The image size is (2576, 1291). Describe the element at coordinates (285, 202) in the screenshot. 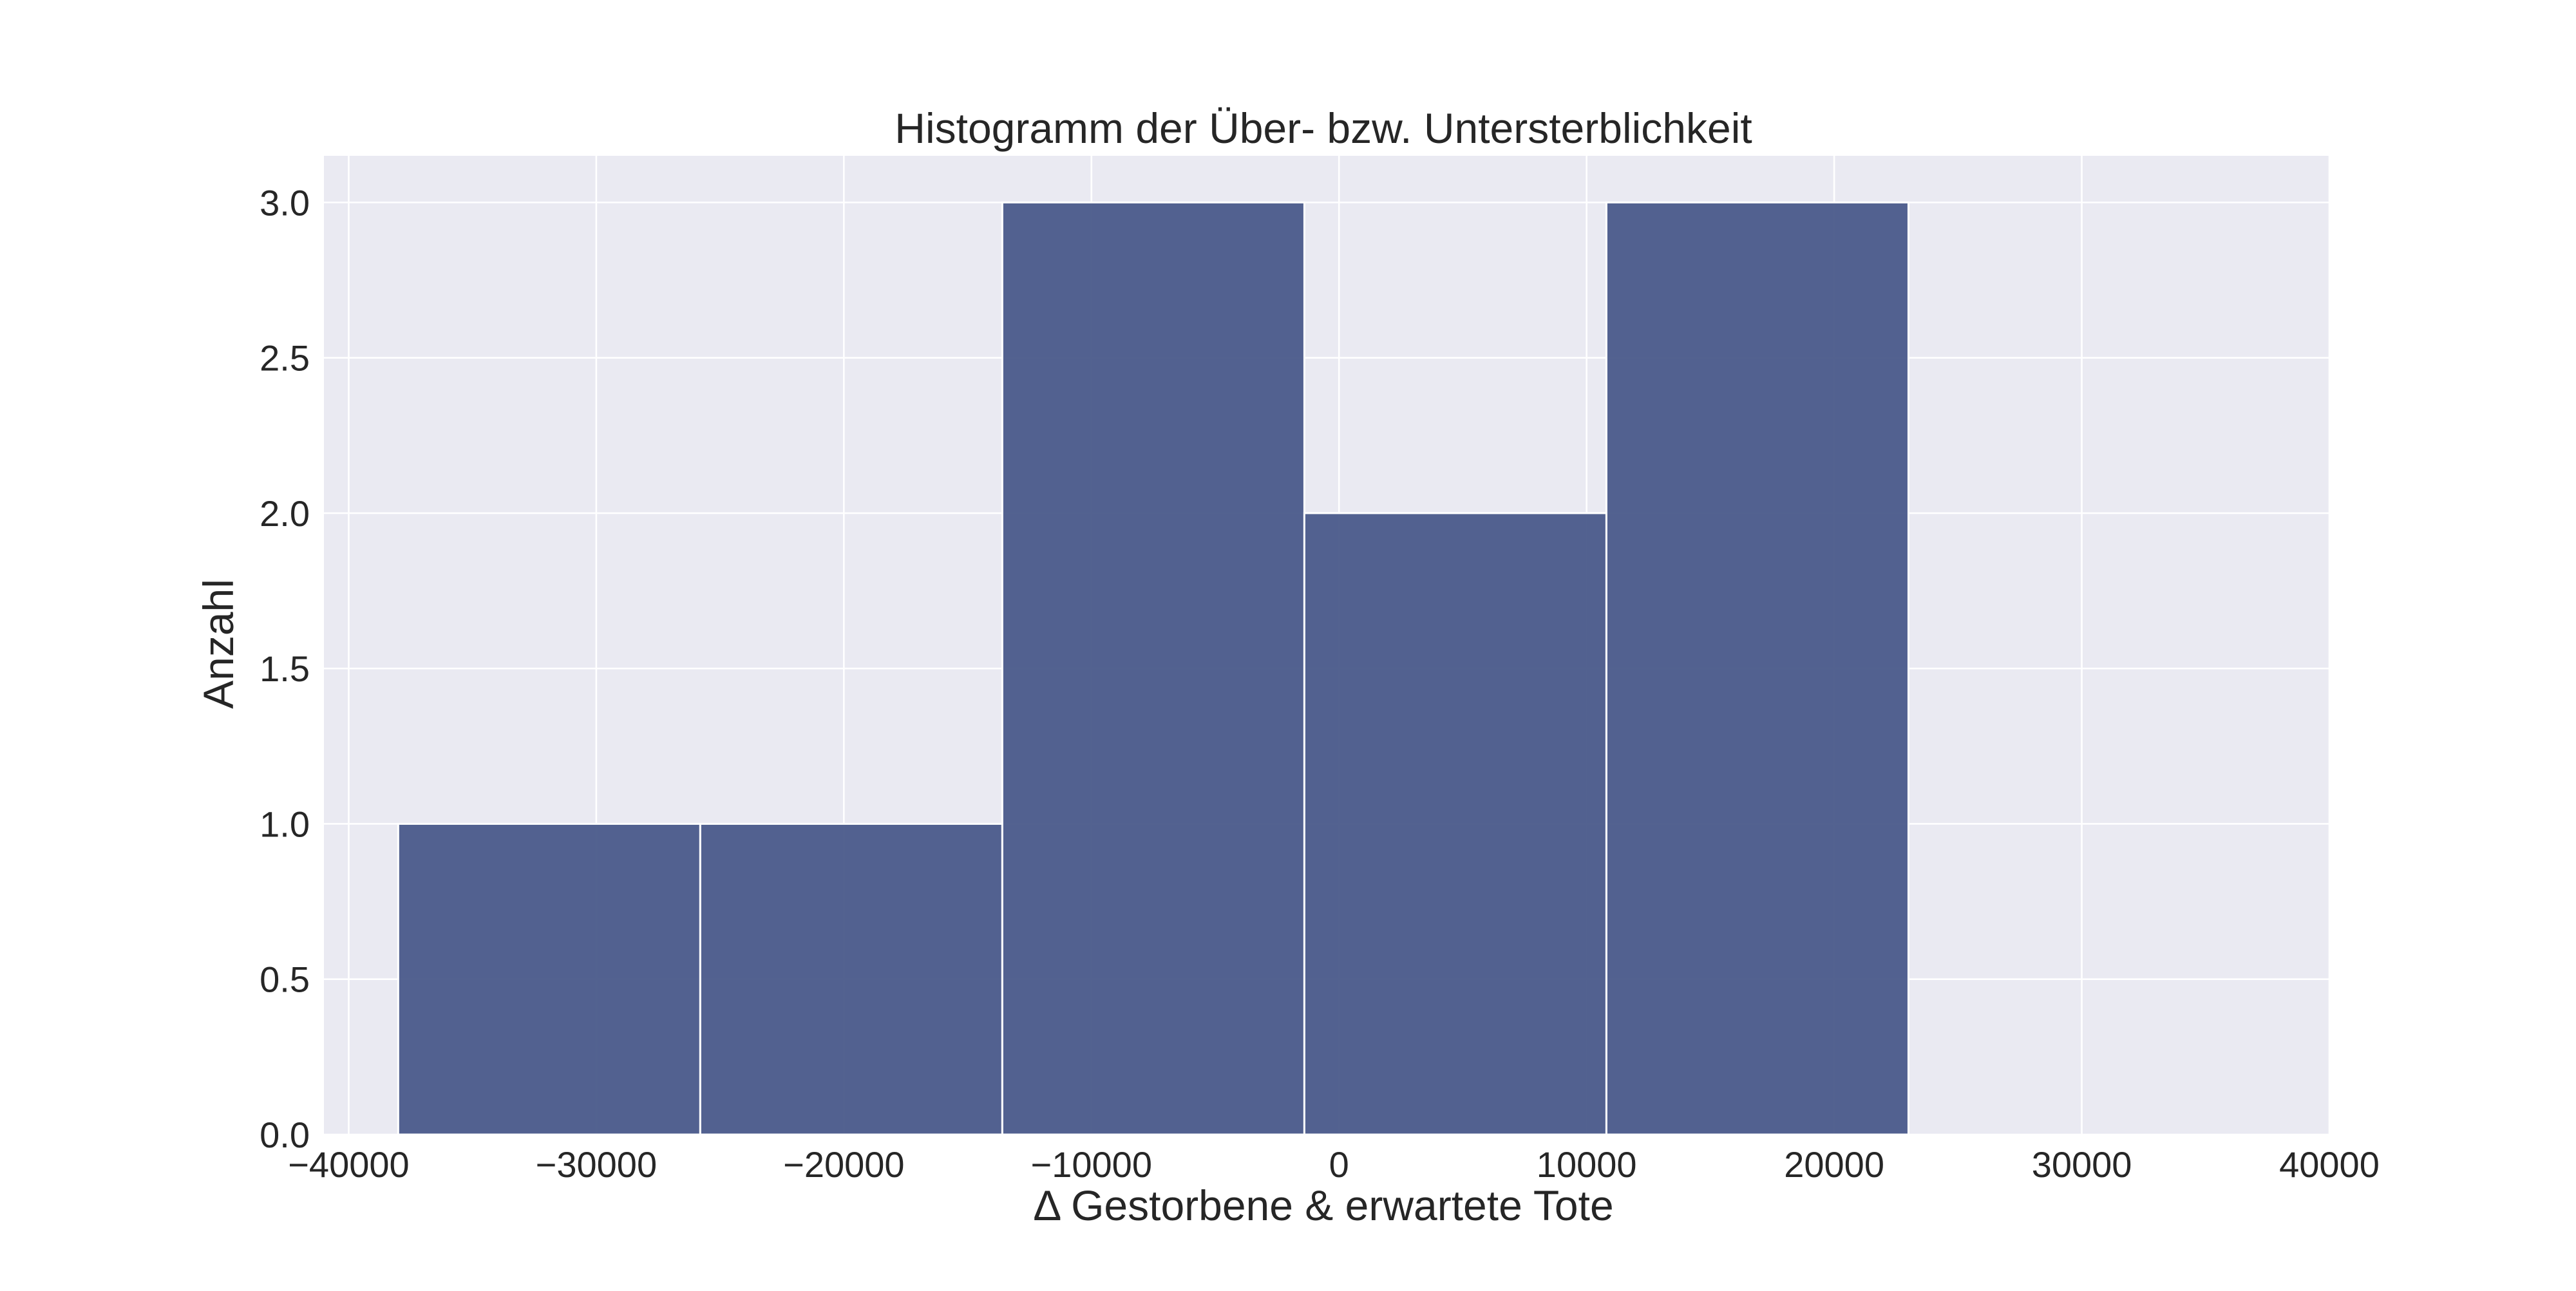

I see `y-tick-label: 3.0` at that location.